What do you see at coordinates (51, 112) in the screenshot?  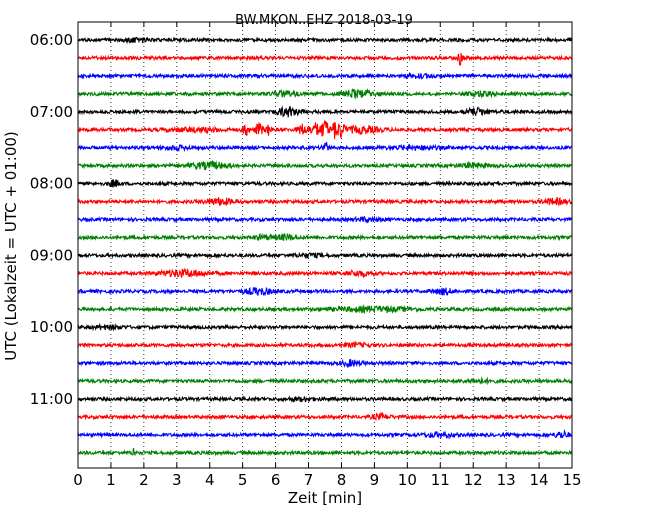 I see `y-tick-label: 07:00` at bounding box center [51, 112].